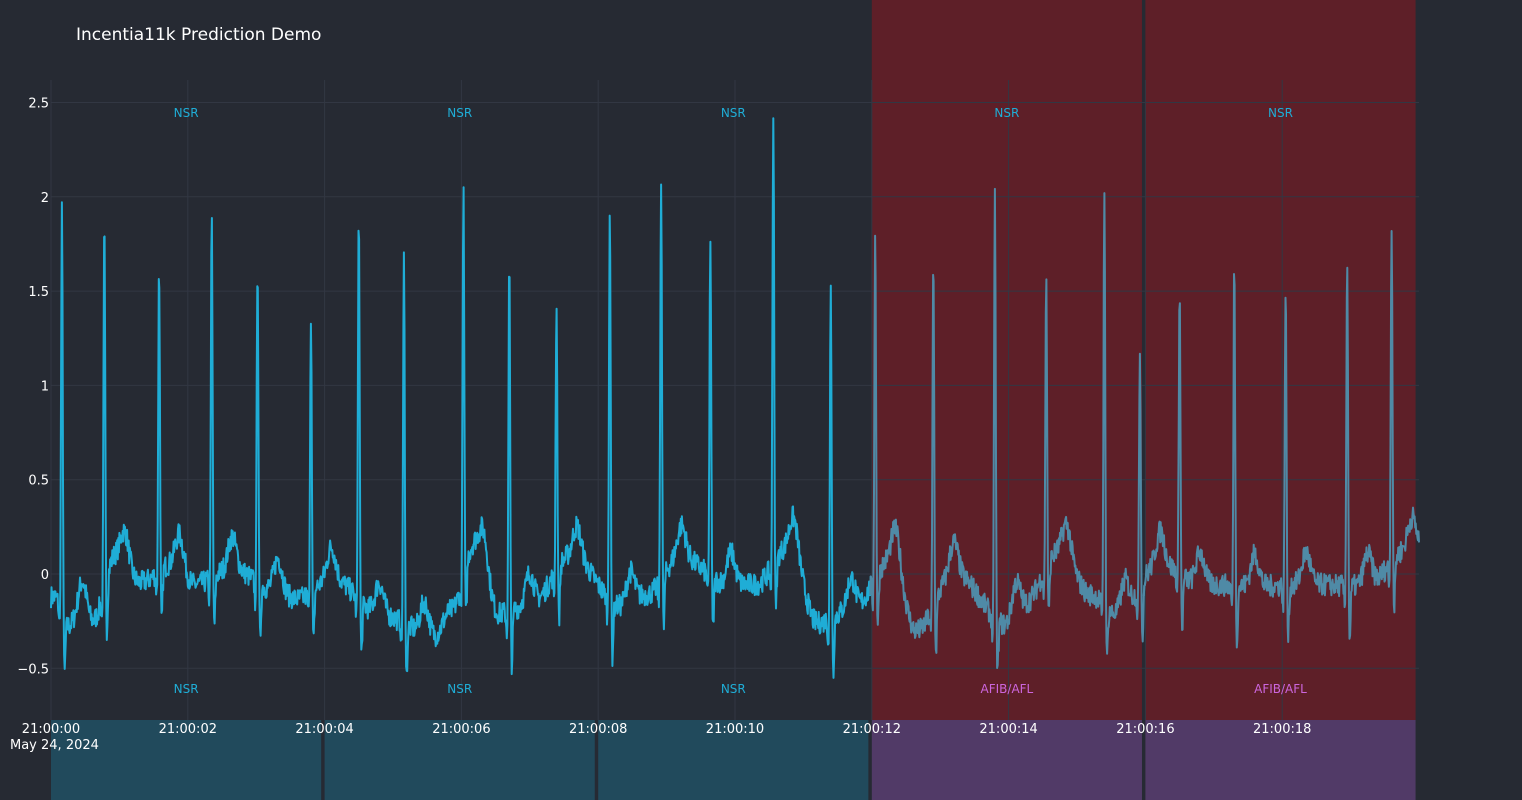  What do you see at coordinates (51, 729) in the screenshot?
I see `x-tick-label-0: 21:00:00` at bounding box center [51, 729].